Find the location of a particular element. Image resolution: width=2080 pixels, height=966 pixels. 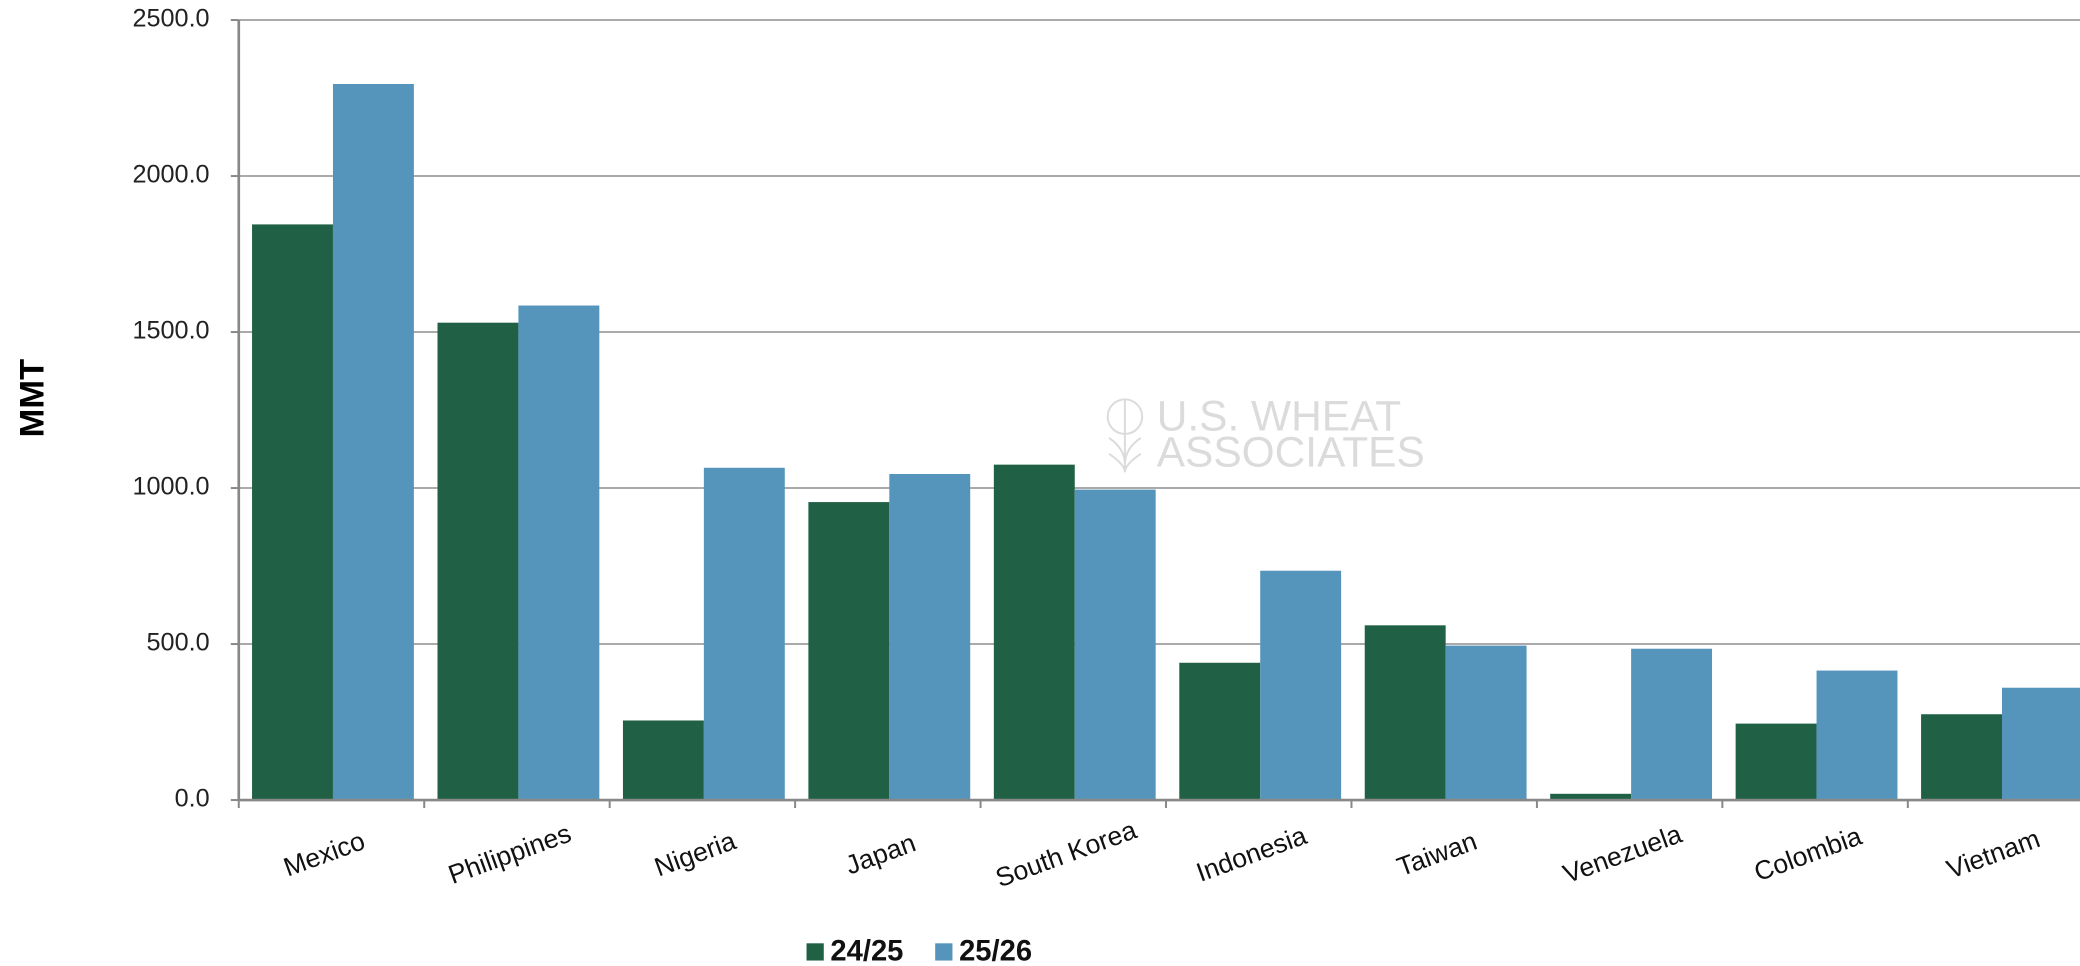

y-tick-label: 2000.0 is located at coordinates (171, 175).